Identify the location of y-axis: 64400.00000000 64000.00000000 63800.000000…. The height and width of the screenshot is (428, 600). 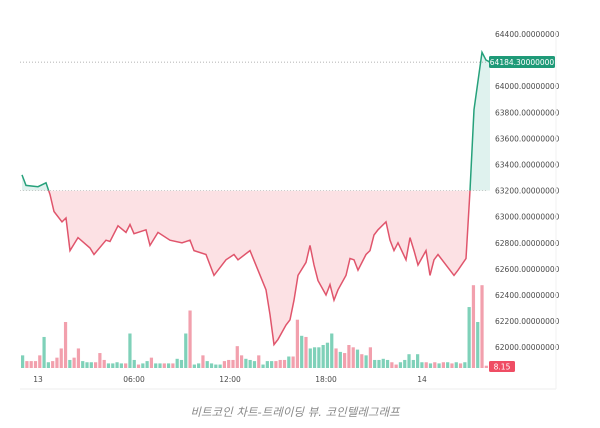
(527, 191).